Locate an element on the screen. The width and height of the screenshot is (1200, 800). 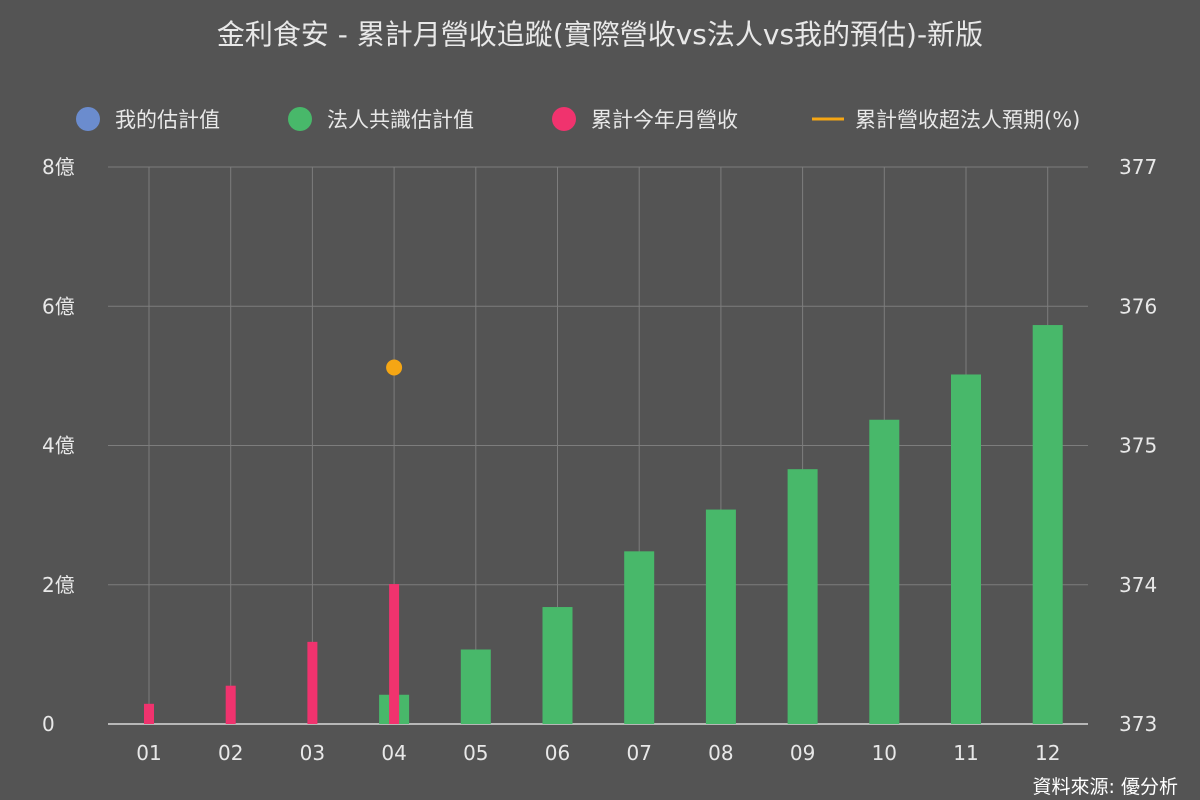
right-tick-label: 373 is located at coordinates (1138, 724).